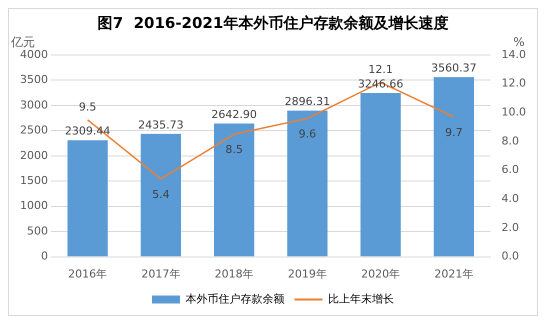 Image resolution: width=546 pixels, height=324 pixels. What do you see at coordinates (44, 256) in the screenshot?
I see `y-tick-label: 0` at bounding box center [44, 256].